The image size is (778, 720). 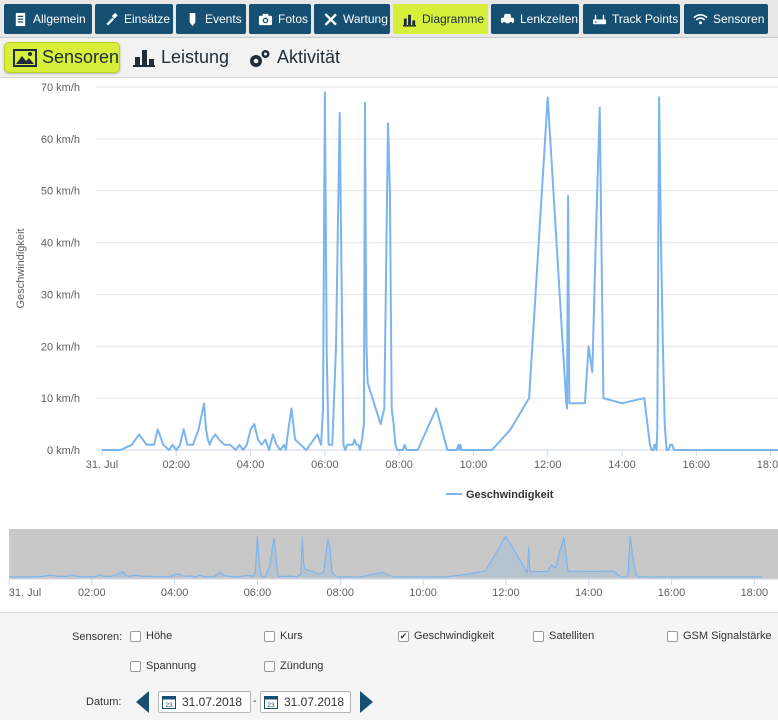 What do you see at coordinates (20, 19) in the screenshot?
I see `document-icon` at bounding box center [20, 19].